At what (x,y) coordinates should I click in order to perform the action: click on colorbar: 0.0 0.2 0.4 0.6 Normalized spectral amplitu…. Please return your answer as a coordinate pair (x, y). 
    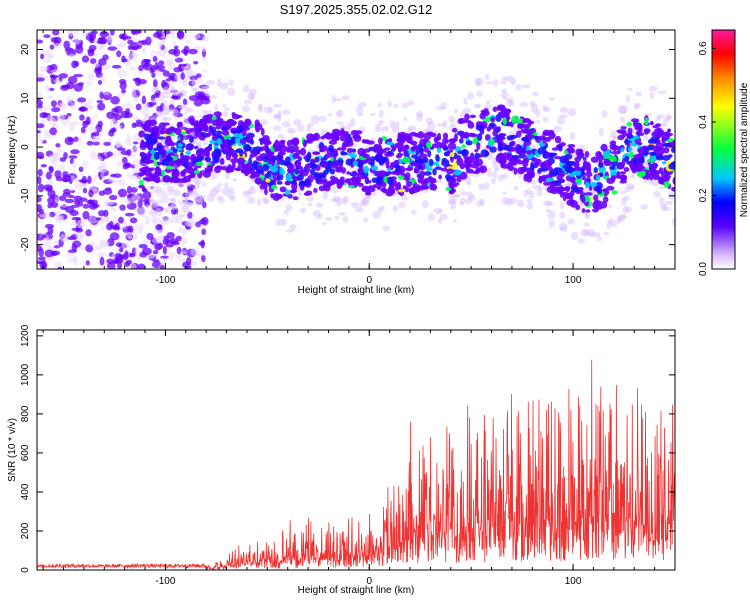
    Looking at the image, I should click on (724, 152).